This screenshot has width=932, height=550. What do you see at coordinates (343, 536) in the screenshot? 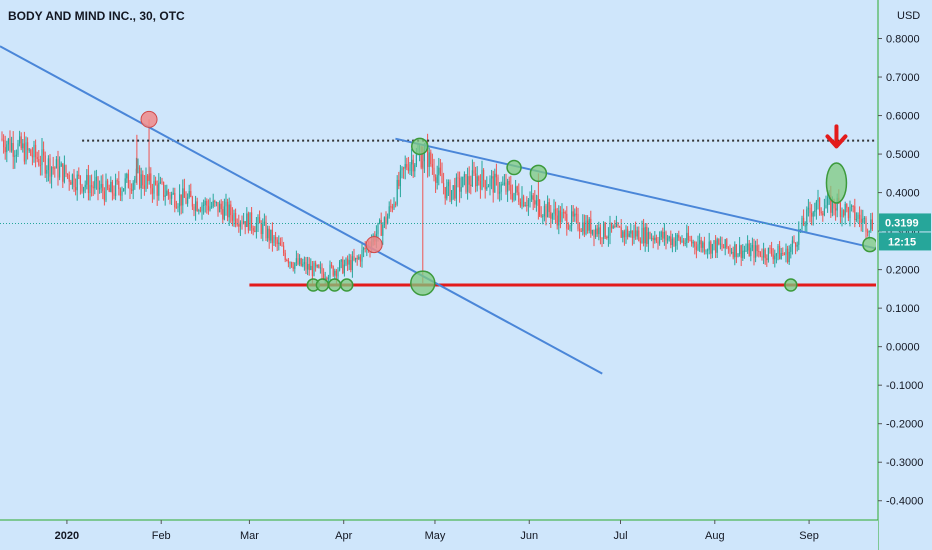
I see `time-tick-label: Apr` at bounding box center [343, 536].